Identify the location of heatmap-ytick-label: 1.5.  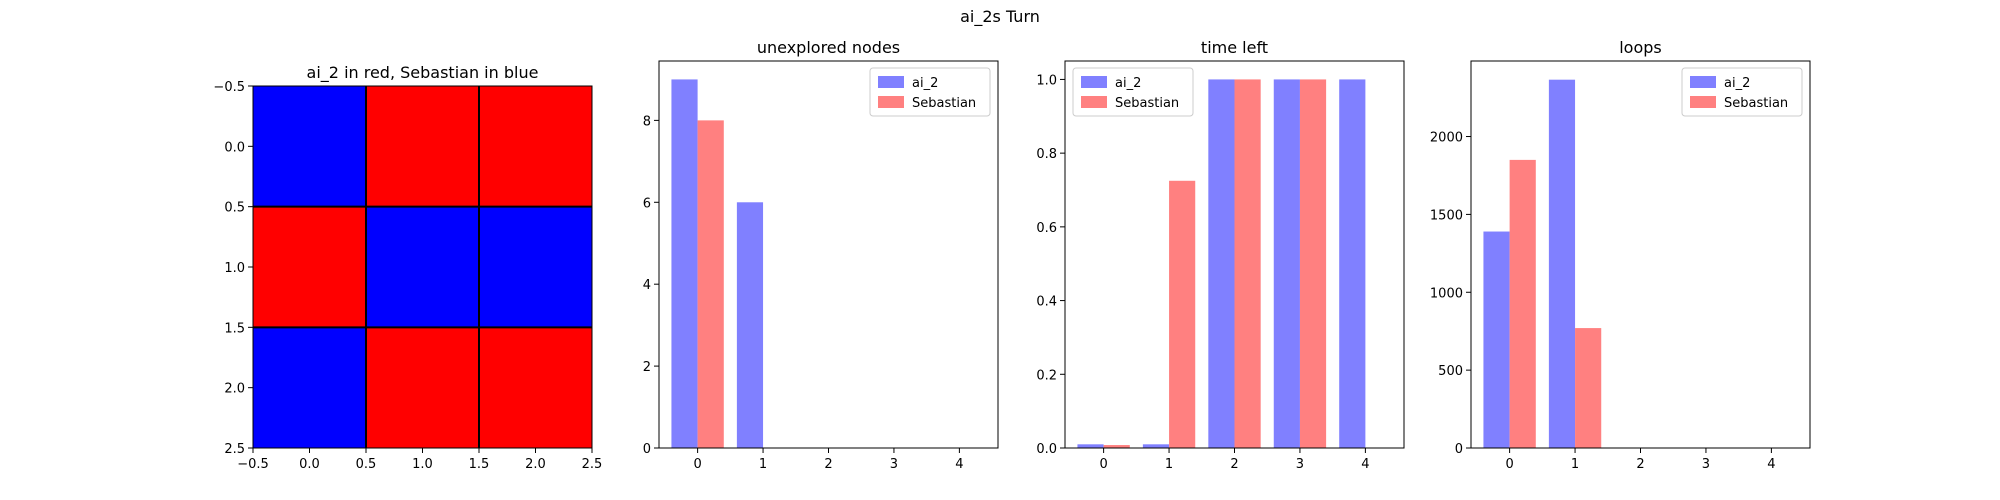
(234, 328).